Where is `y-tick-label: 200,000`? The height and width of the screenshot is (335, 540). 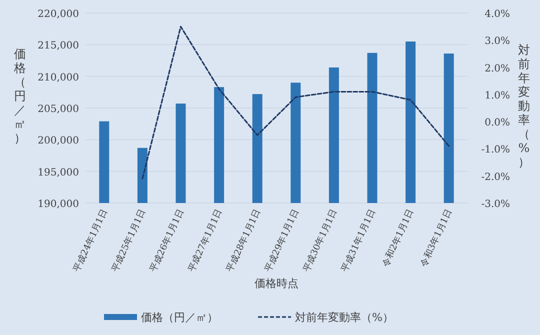 y-tick-label: 200,000 is located at coordinates (58, 141).